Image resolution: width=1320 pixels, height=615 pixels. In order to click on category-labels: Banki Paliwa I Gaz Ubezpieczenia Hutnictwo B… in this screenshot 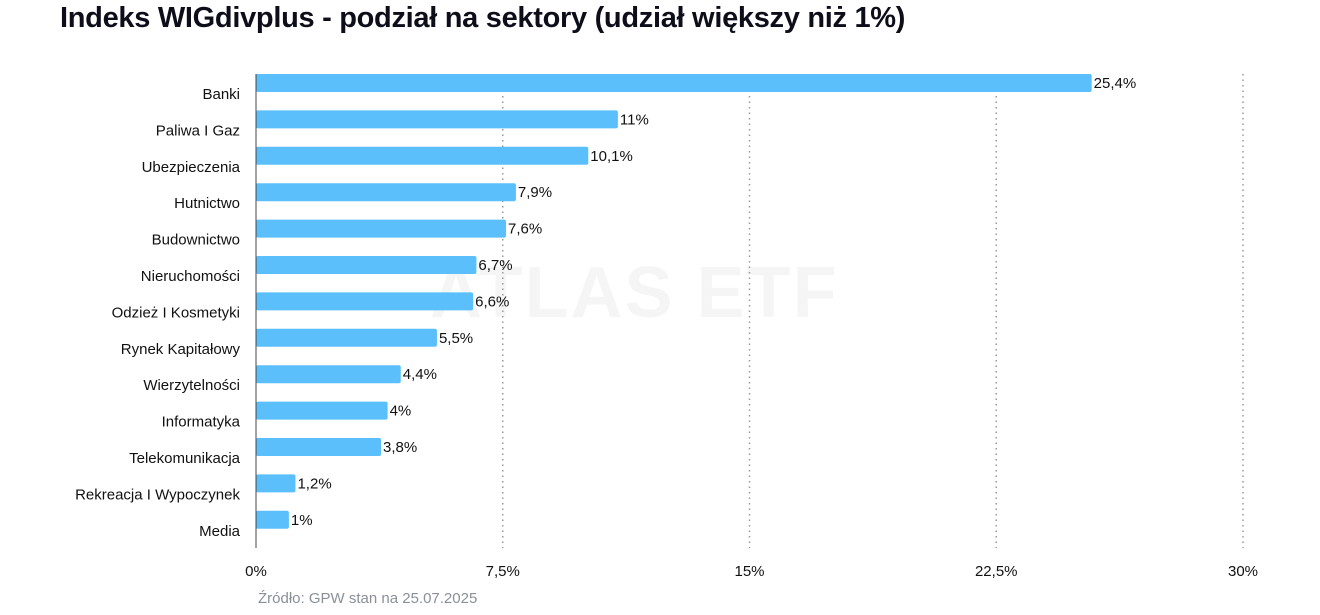, I will do `click(158, 313)`.